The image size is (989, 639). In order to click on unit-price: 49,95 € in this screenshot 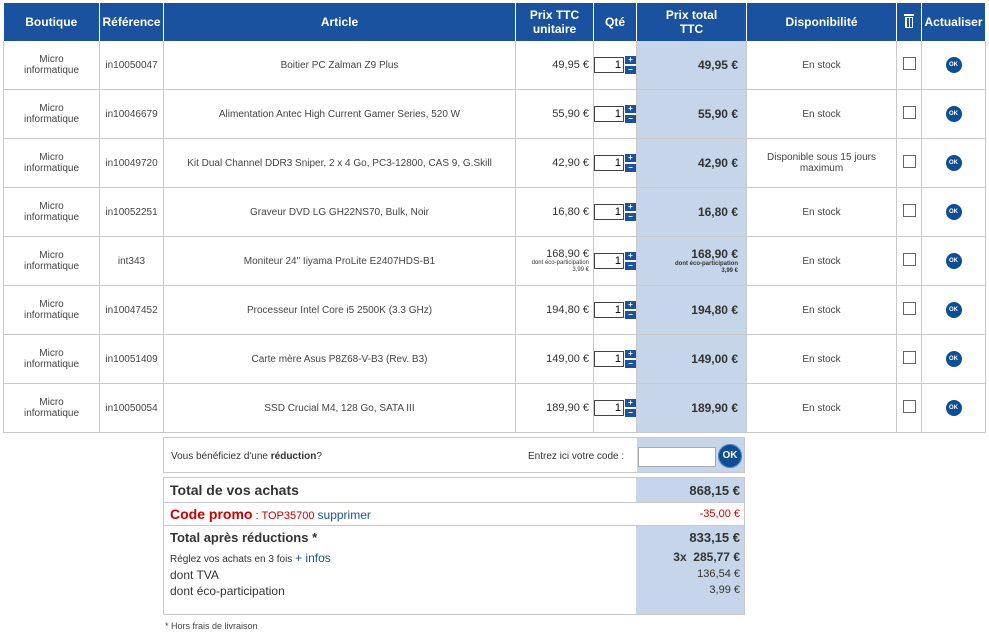, I will do `click(570, 65)`.